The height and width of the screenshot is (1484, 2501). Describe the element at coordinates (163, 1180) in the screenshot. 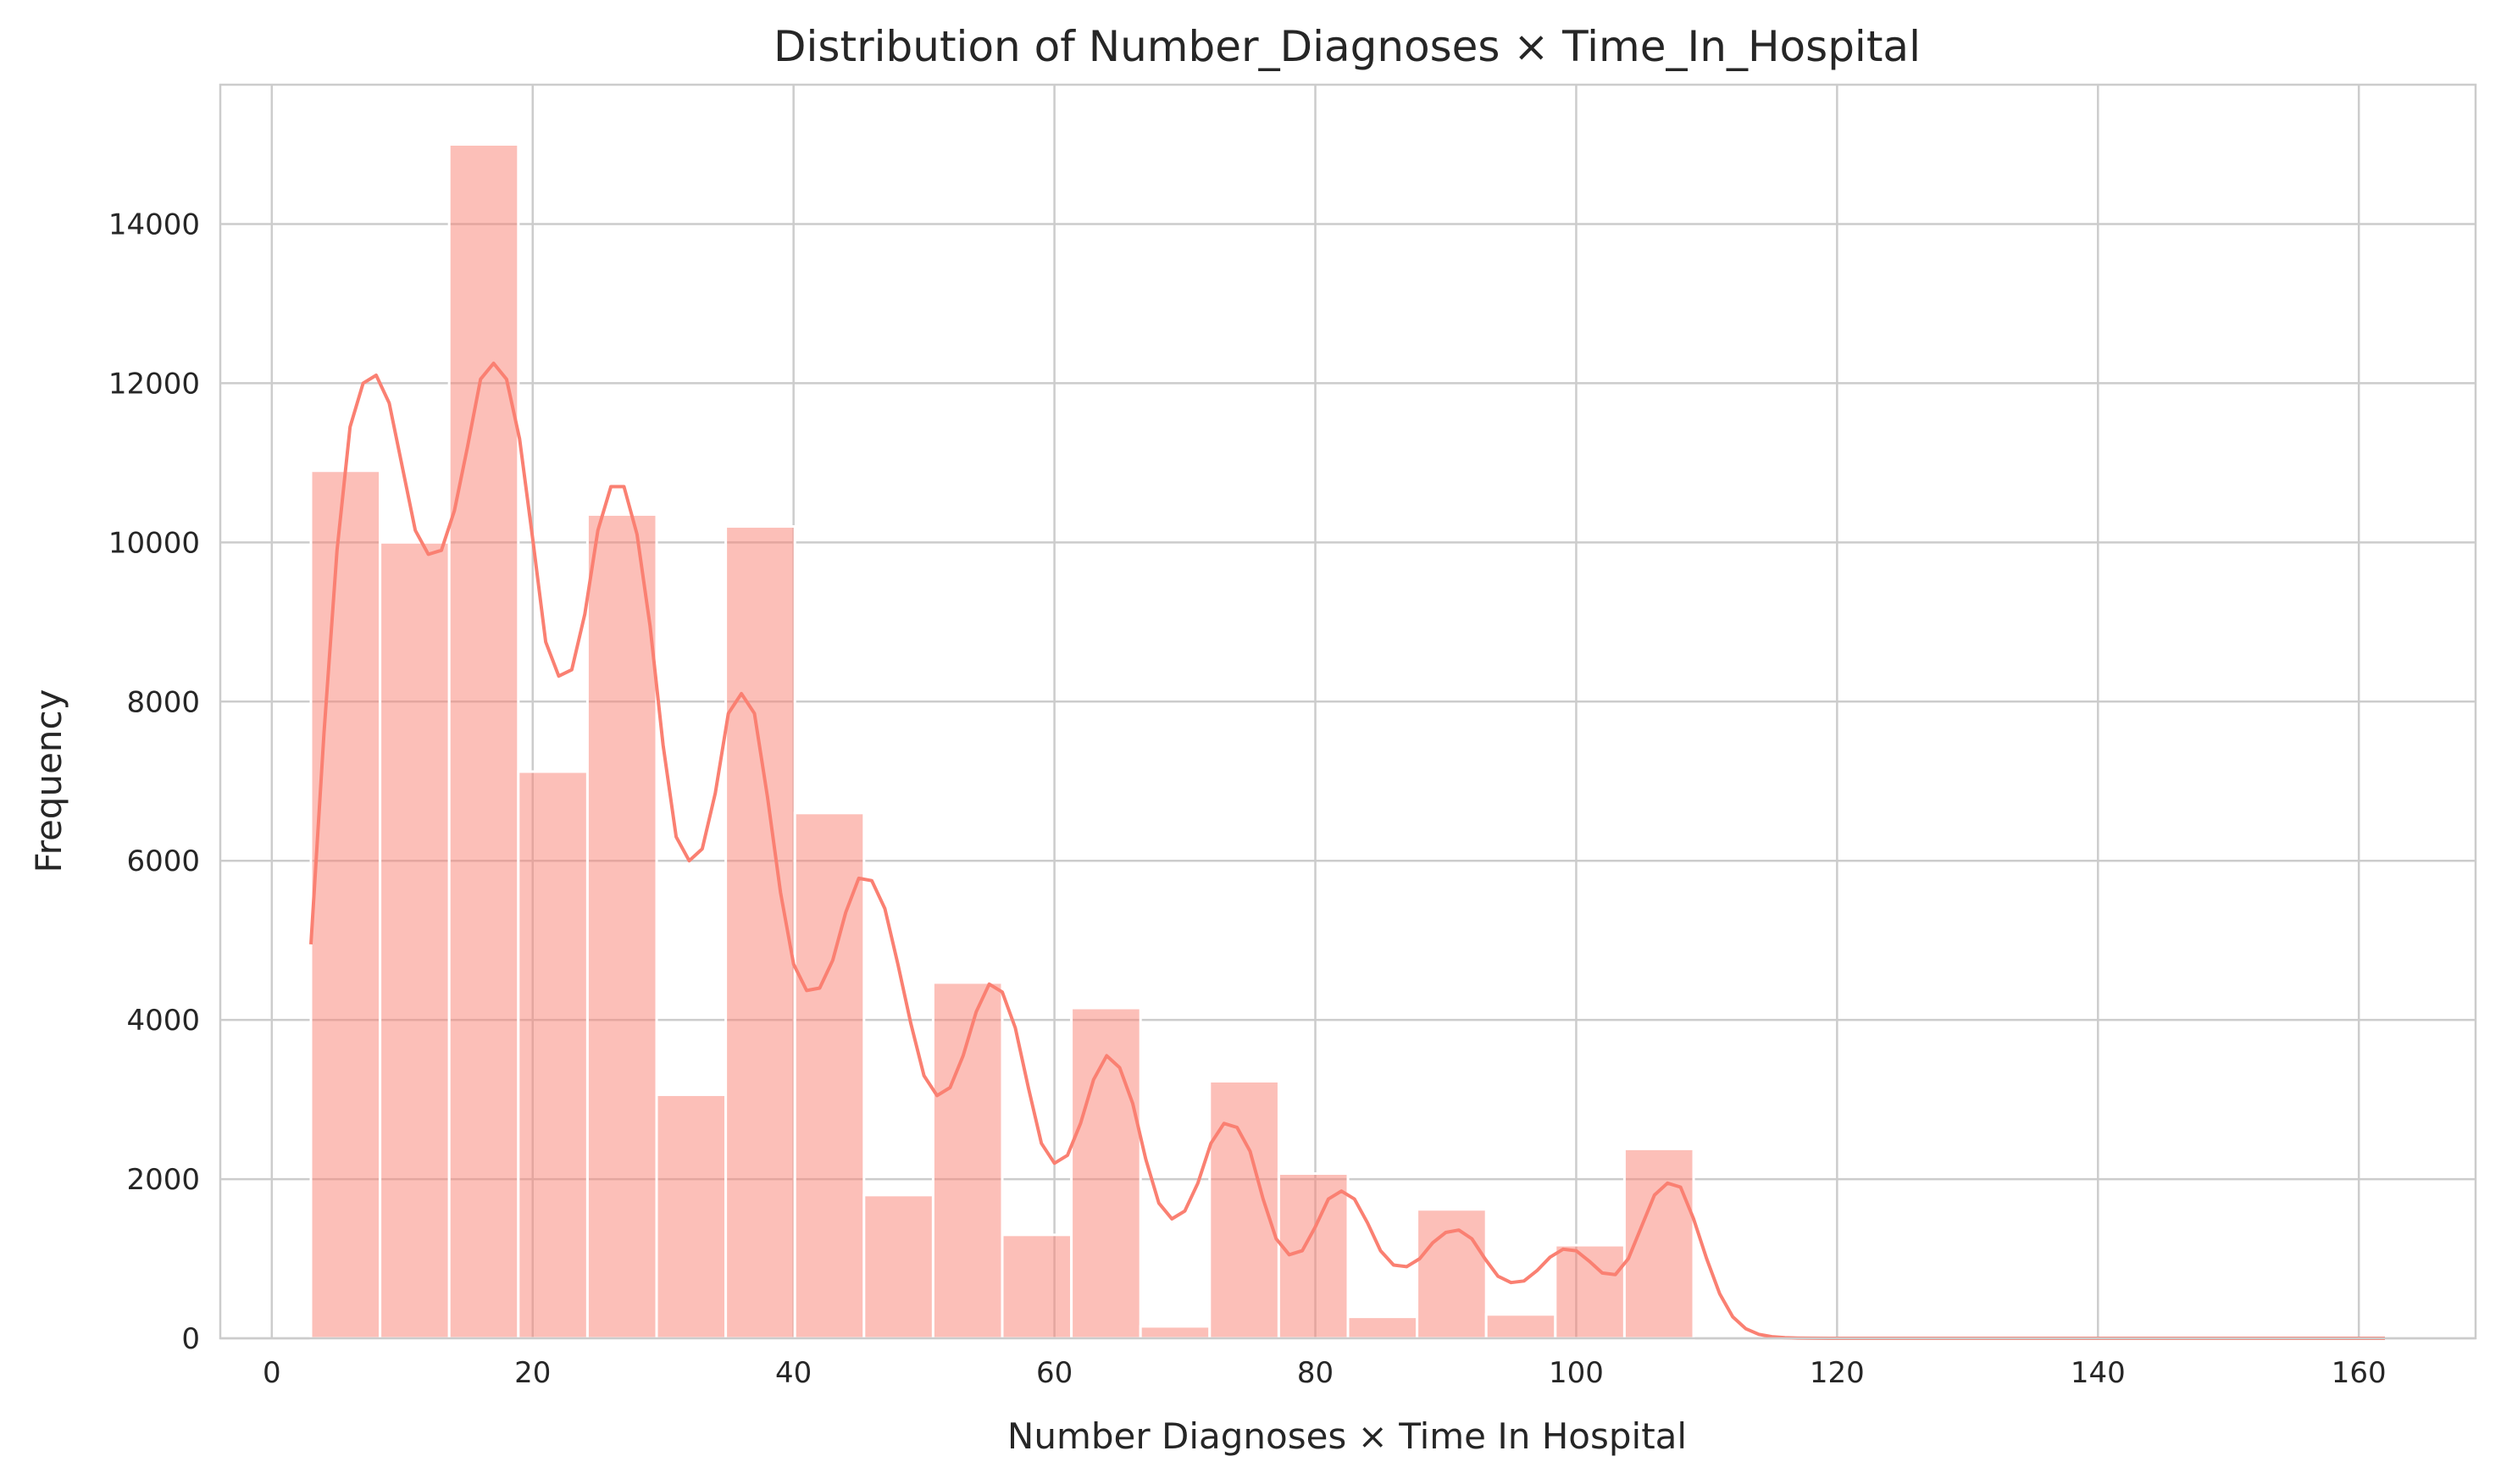

I see `y-tick-label: 2000` at that location.